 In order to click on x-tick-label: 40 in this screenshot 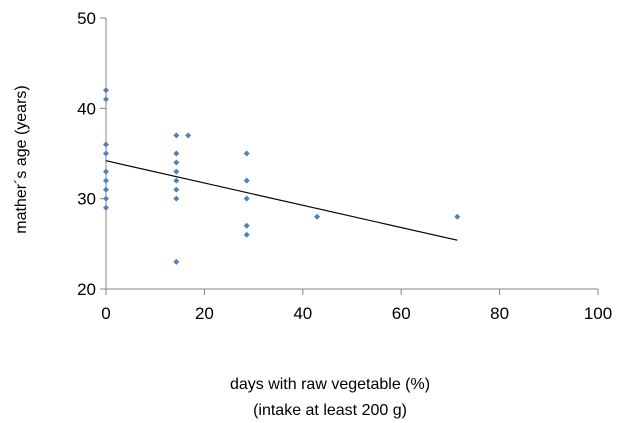, I will do `click(302, 313)`.